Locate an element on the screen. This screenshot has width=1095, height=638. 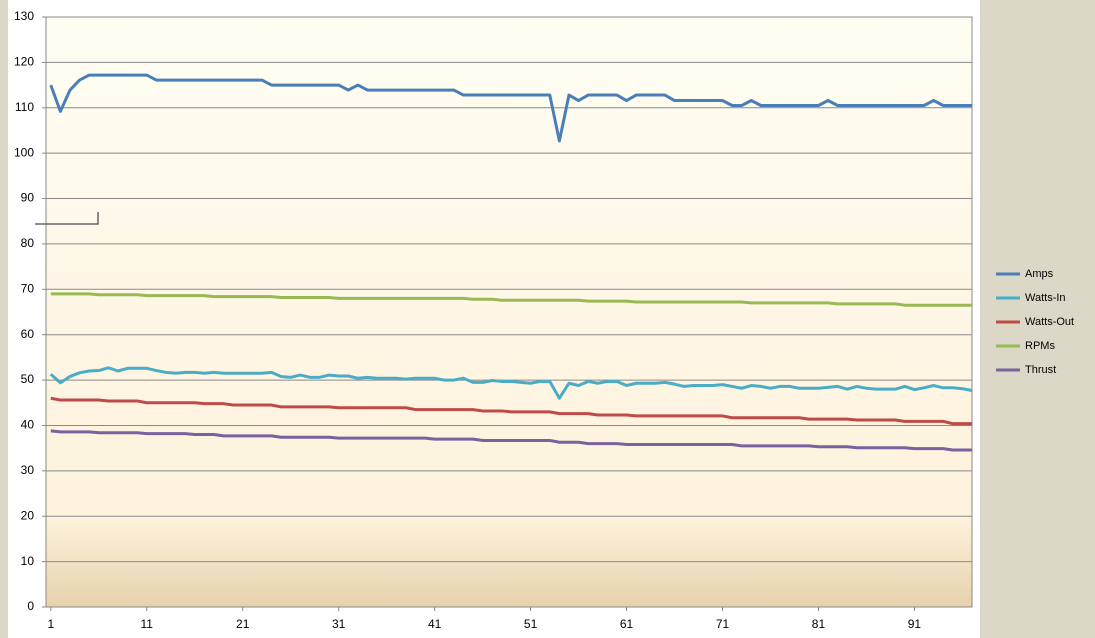
legend-label: Thrust is located at coordinates (1040, 370).